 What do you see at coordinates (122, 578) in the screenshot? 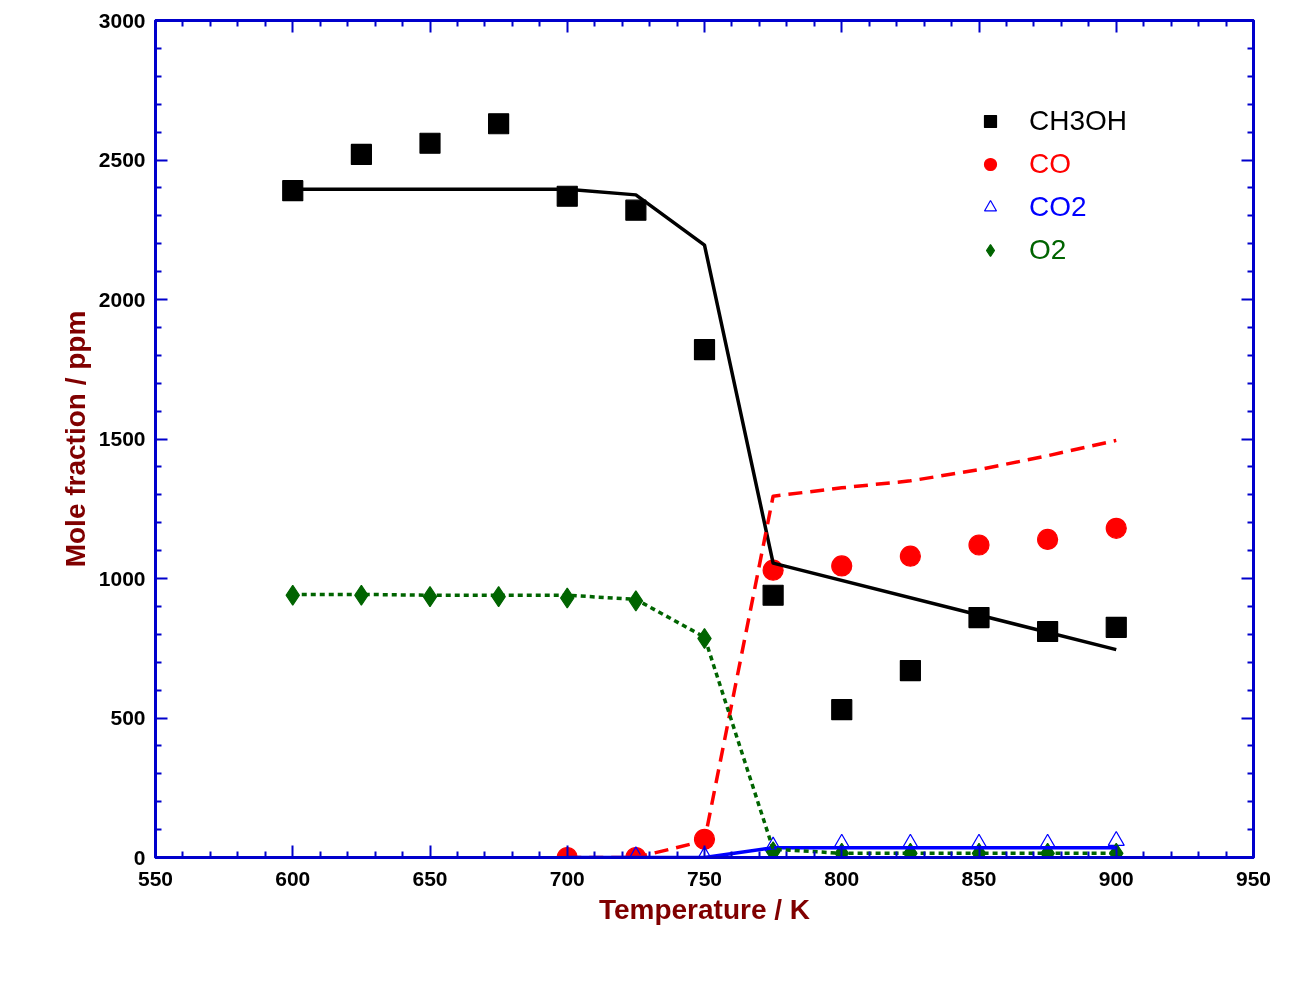
I see `y-tick-label: 1000` at bounding box center [122, 578].